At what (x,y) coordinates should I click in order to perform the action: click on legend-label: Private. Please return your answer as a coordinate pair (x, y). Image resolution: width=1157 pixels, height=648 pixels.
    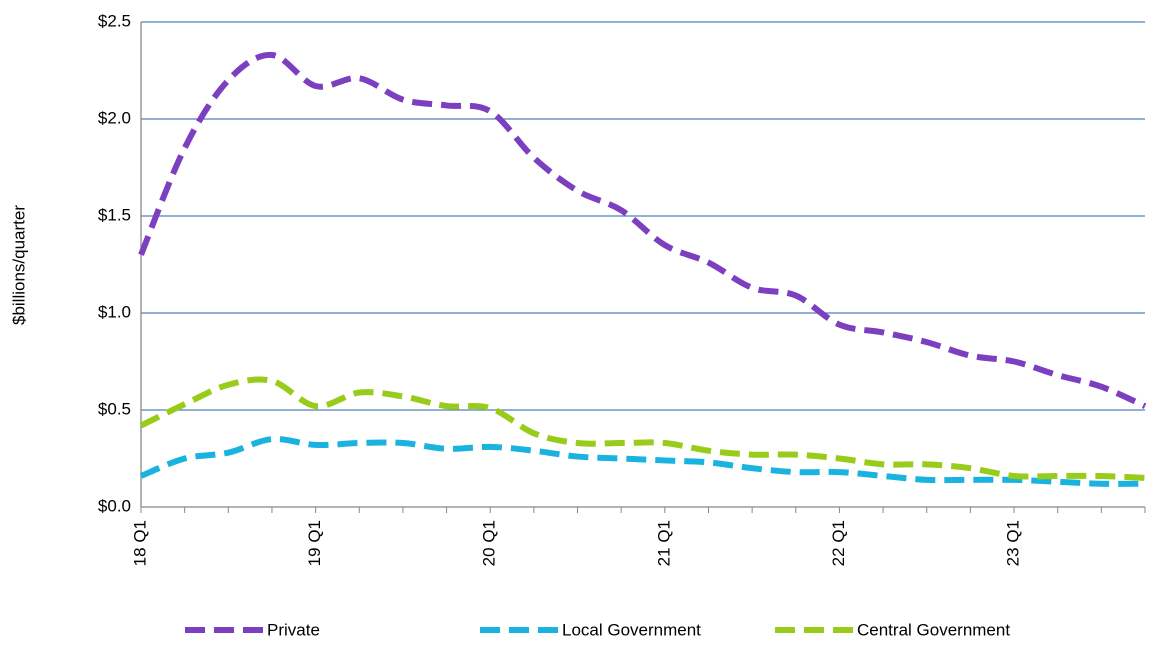
    Looking at the image, I should click on (293, 629).